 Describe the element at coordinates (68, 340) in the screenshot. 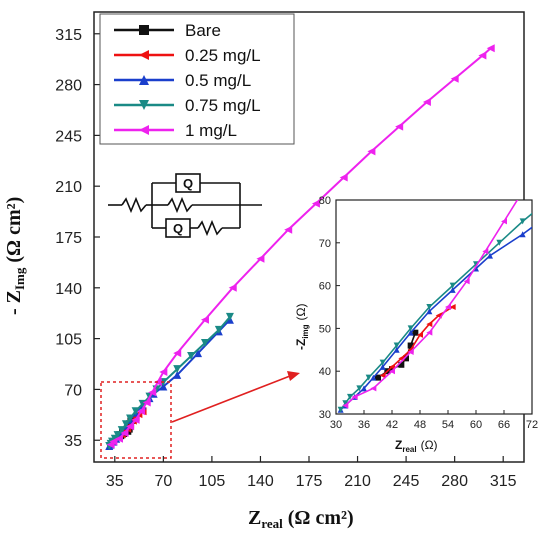

I see `y-tick-label: 105` at that location.